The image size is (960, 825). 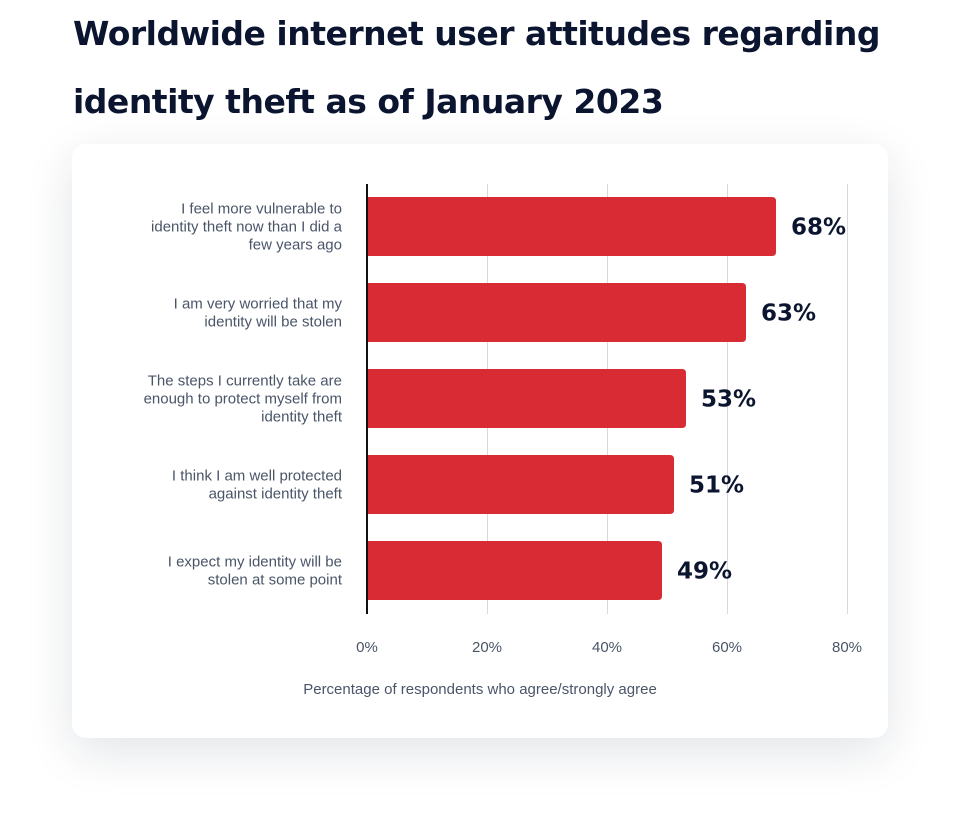 I want to click on x-tick-label: 20%, so click(x=487, y=647).